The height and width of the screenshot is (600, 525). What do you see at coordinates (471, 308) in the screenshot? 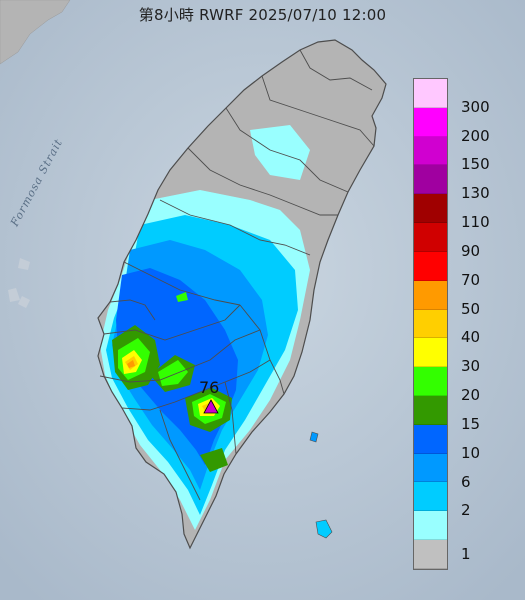
I see `legend-label: 50` at bounding box center [471, 308].